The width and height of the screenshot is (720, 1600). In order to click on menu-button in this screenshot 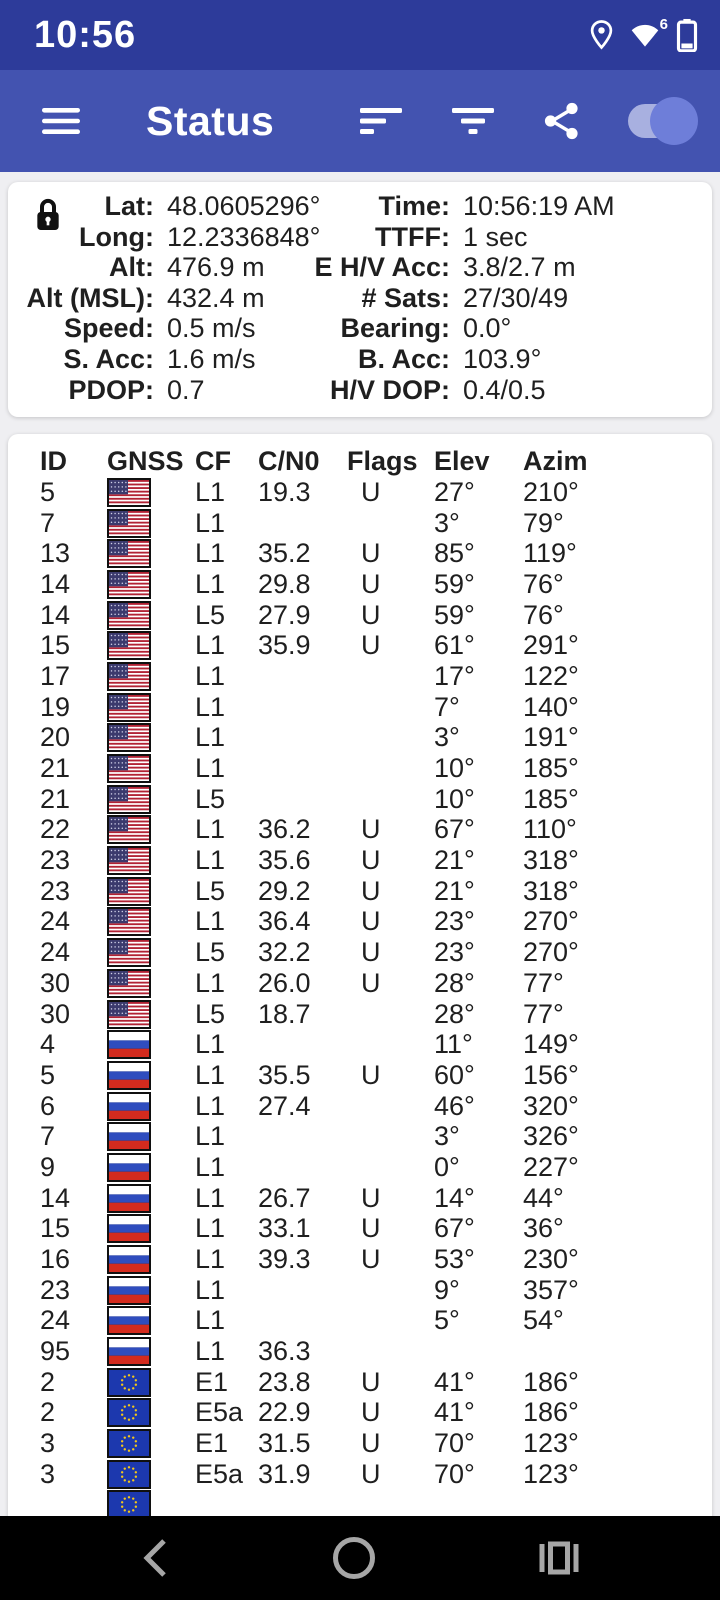, I will do `click(61, 121)`.